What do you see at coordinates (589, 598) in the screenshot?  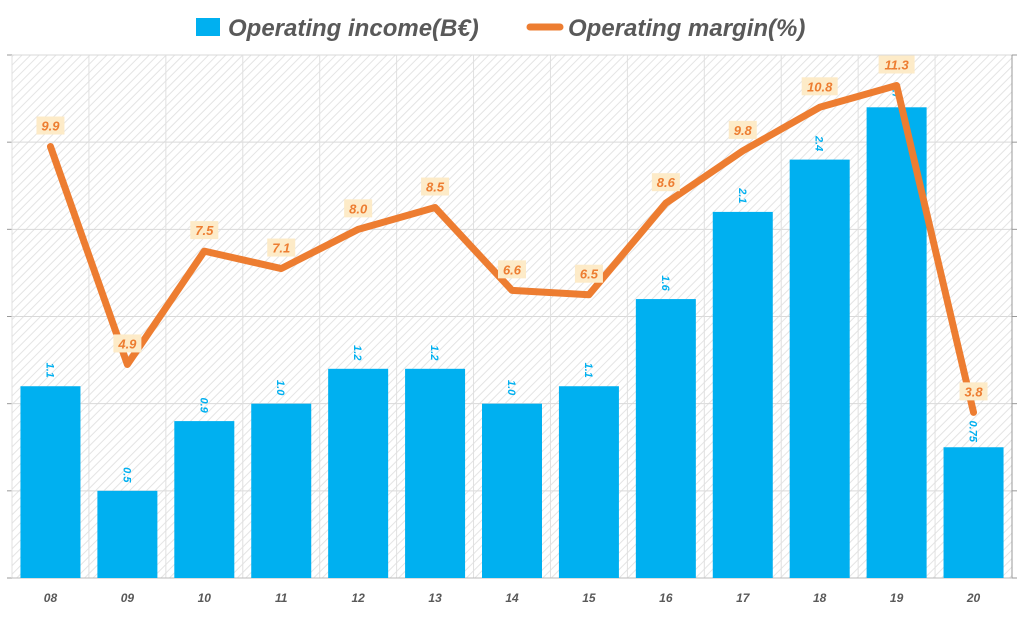 I see `x-tick-label: 15` at bounding box center [589, 598].